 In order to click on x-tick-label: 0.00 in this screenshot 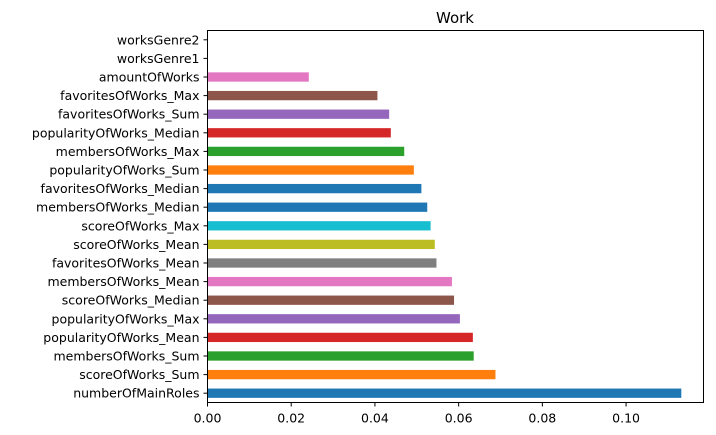, I will do `click(208, 418)`.